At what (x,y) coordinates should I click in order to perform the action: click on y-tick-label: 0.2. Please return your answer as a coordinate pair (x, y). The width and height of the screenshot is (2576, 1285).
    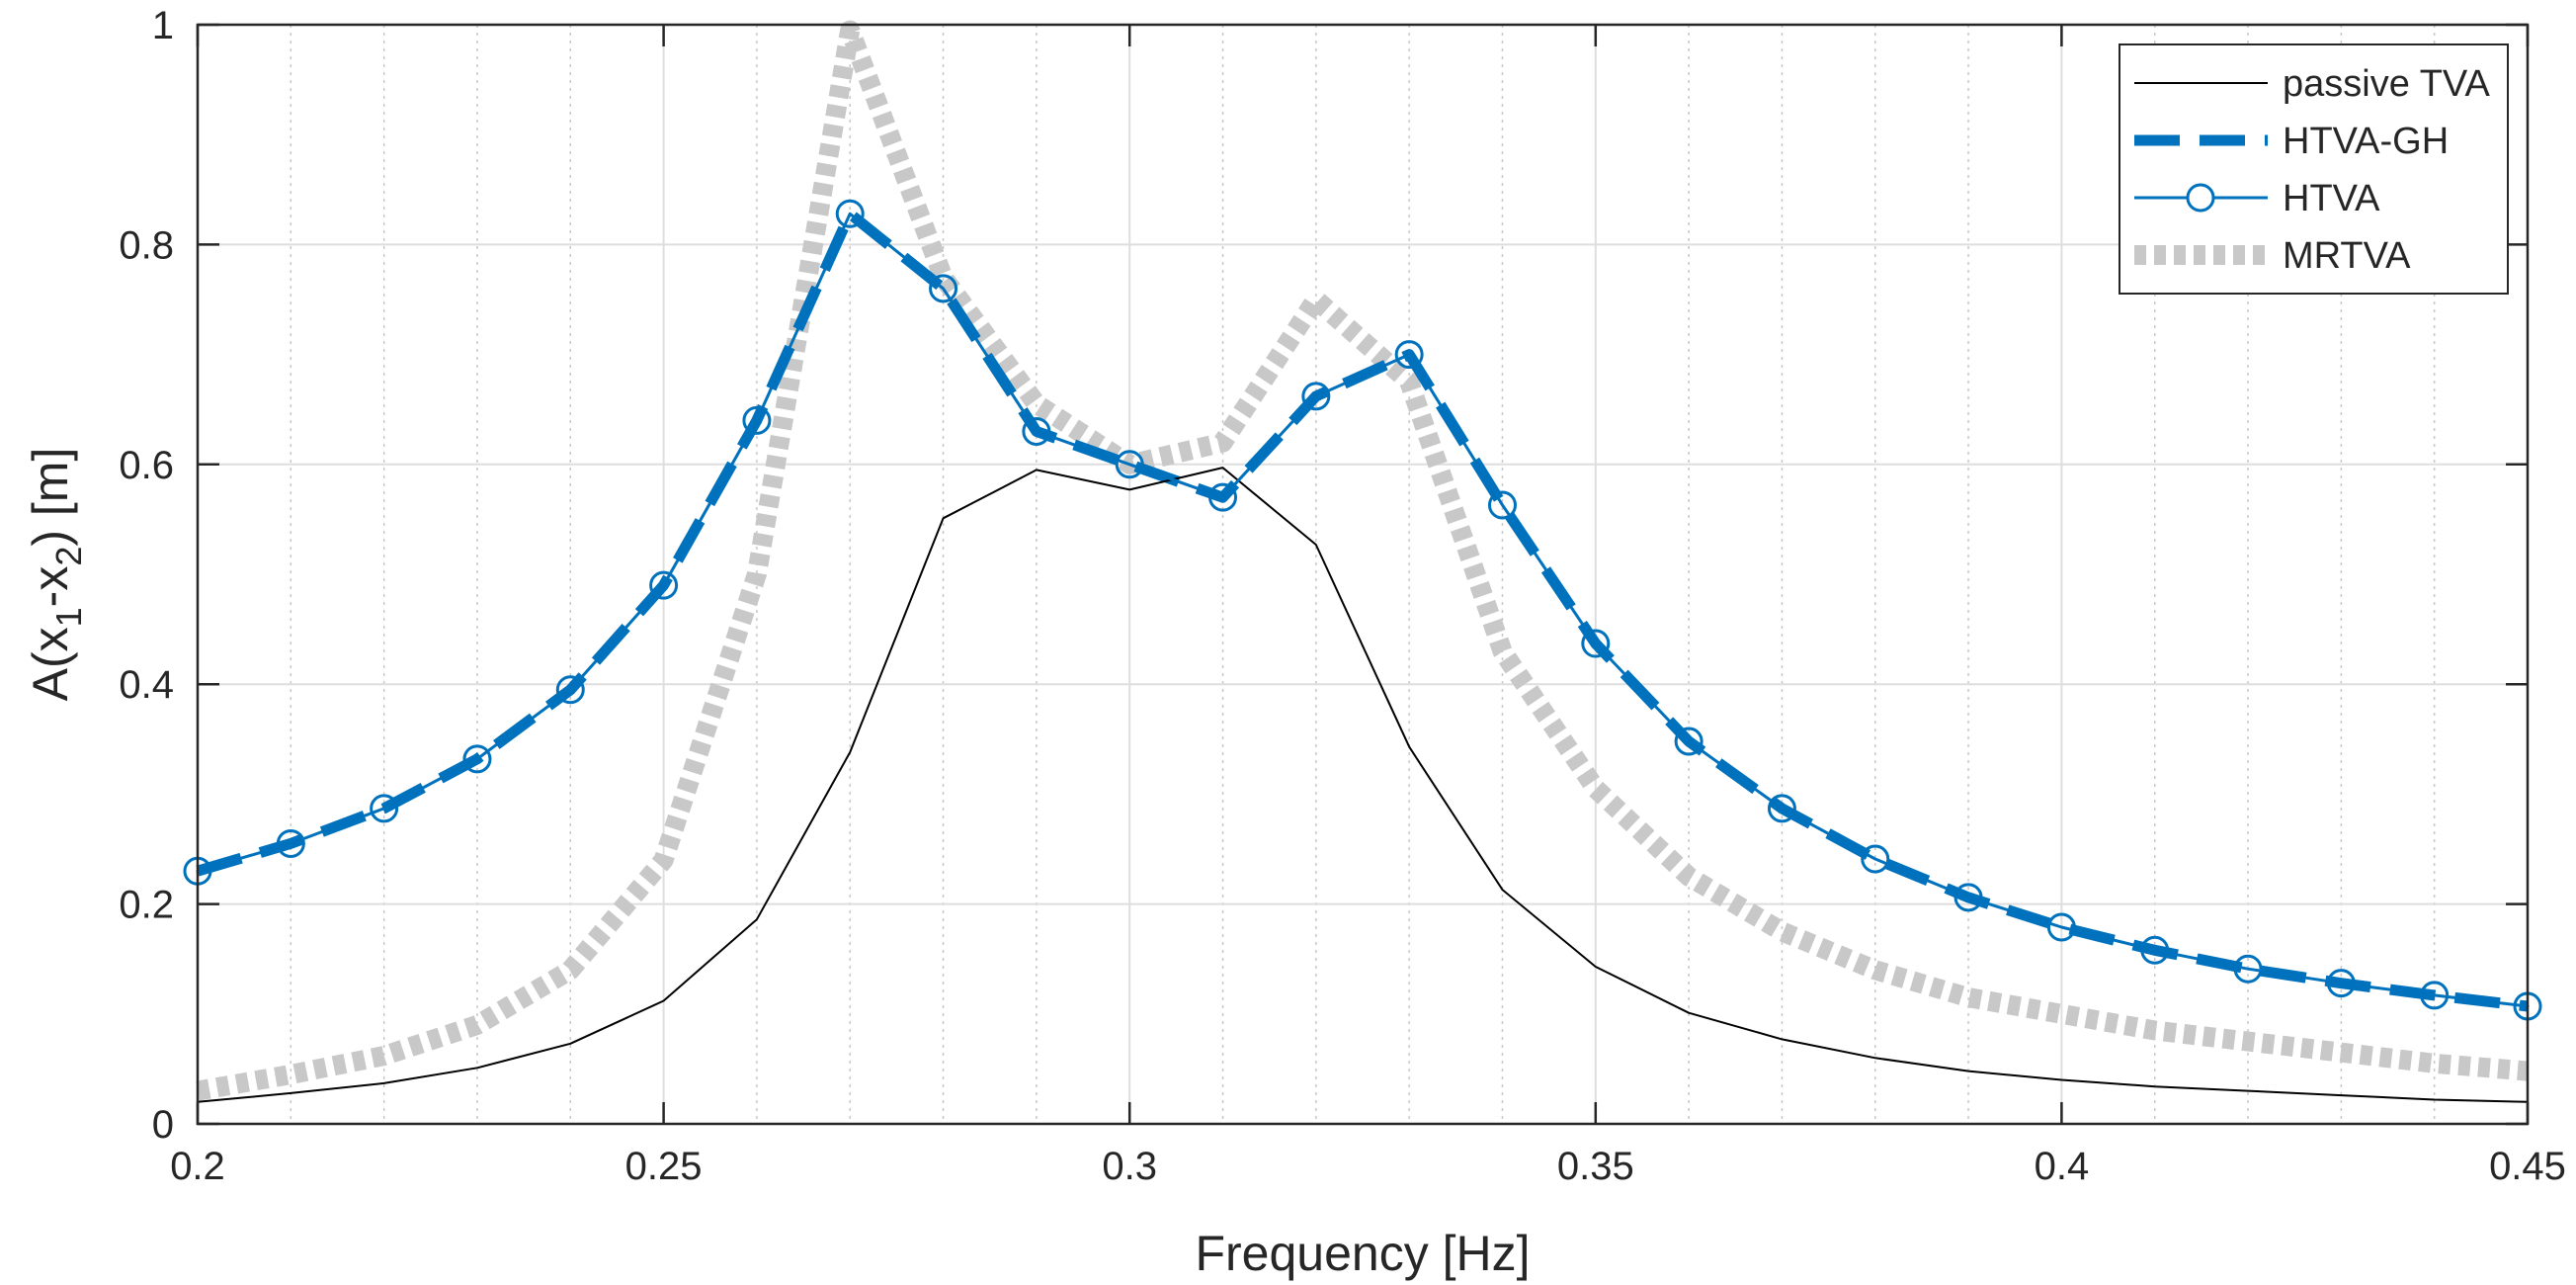
    Looking at the image, I should click on (146, 905).